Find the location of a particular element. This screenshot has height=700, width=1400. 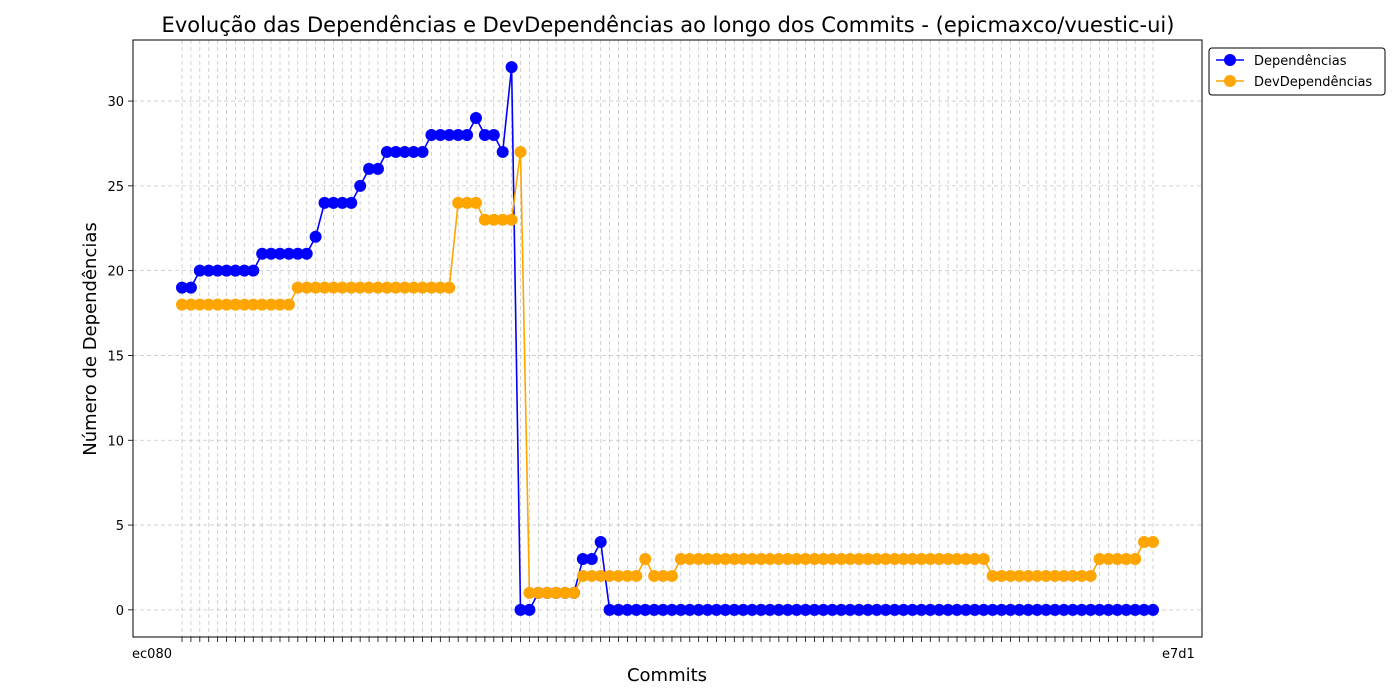

x-ticks is located at coordinates (667, 639).